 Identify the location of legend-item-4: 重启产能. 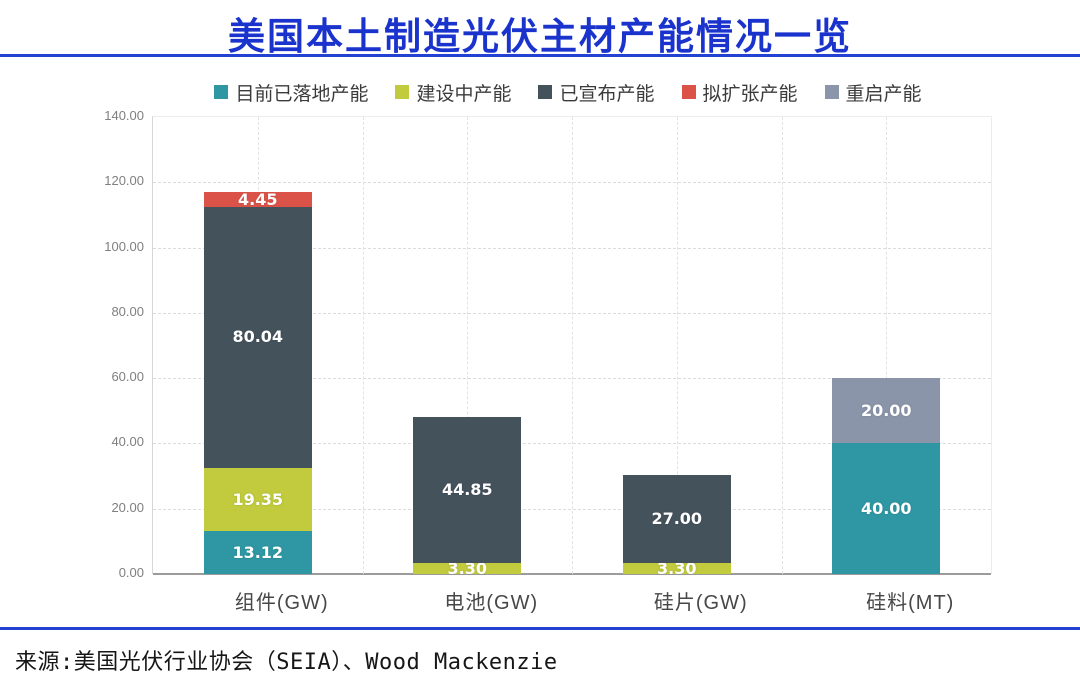
(873, 92).